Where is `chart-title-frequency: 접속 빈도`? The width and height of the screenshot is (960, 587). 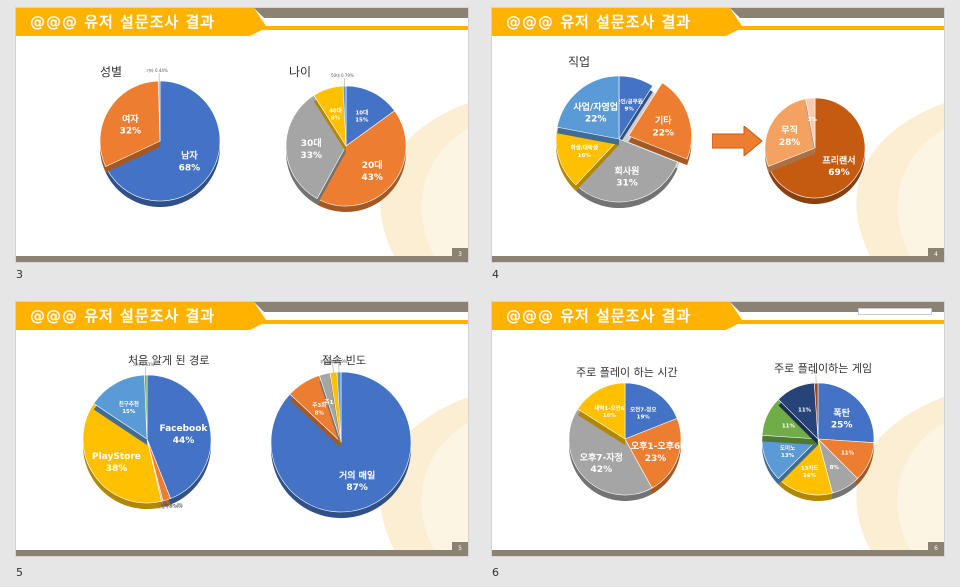 chart-title-frequency: 접속 빈도 is located at coordinates (344, 360).